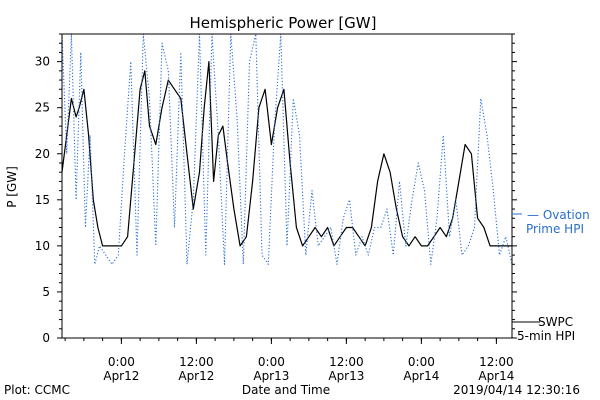 Image resolution: width=600 pixels, height=400 pixels. I want to click on legend-swpc-line2: 5-min HPI, so click(546, 336).